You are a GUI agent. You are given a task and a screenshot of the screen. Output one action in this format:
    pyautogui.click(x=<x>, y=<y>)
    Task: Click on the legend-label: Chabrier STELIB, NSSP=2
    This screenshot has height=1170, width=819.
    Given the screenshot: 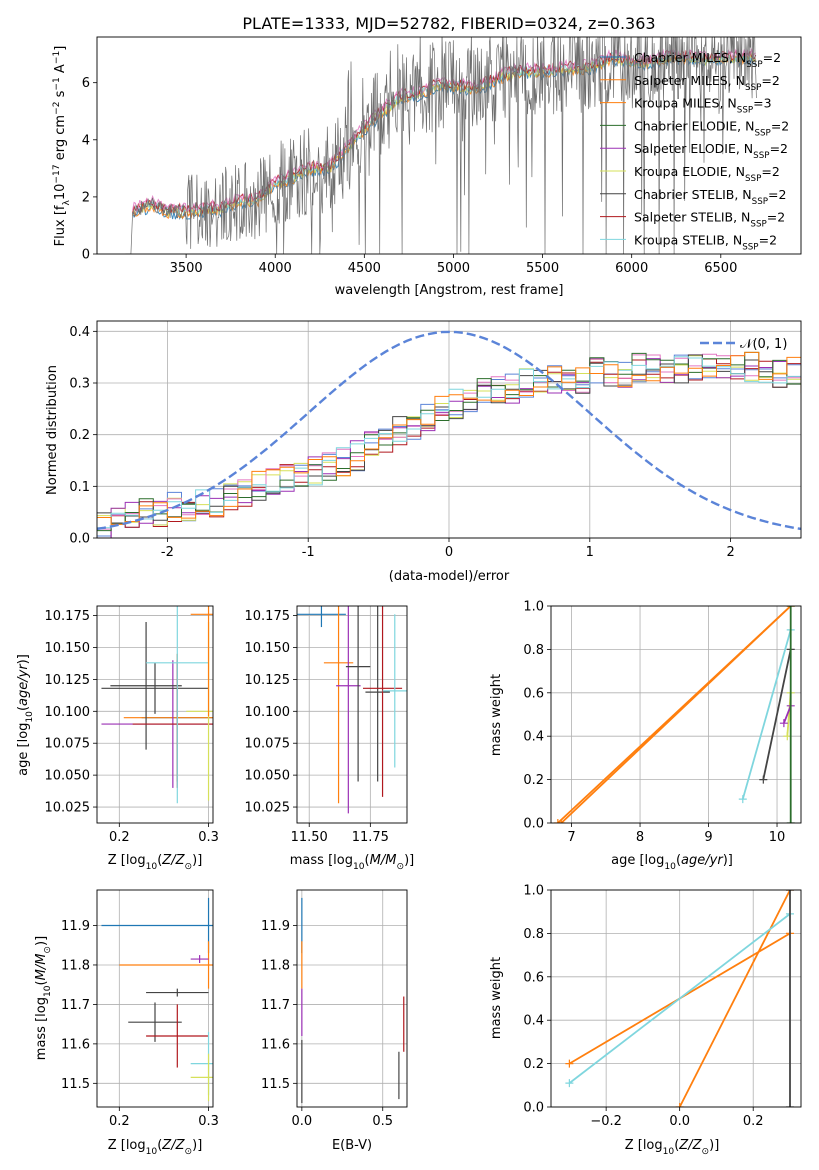 What is the action you would take?
    pyautogui.click(x=710, y=197)
    